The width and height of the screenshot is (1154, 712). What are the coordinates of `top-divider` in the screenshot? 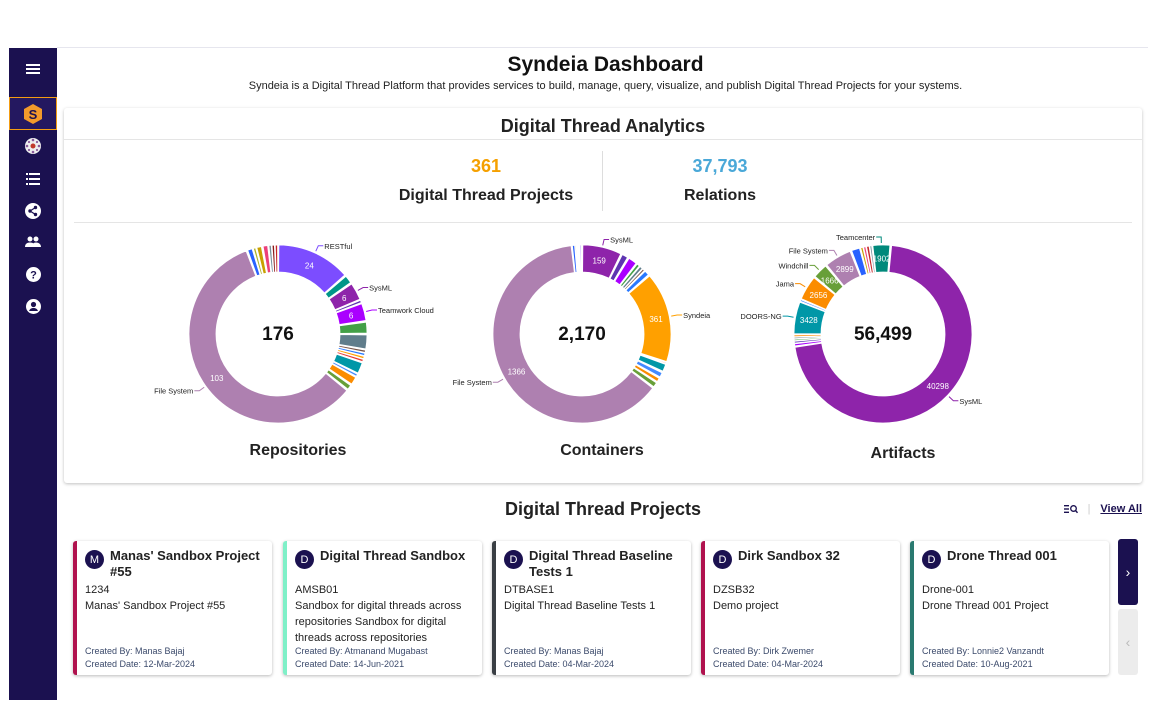 It's located at (602, 47).